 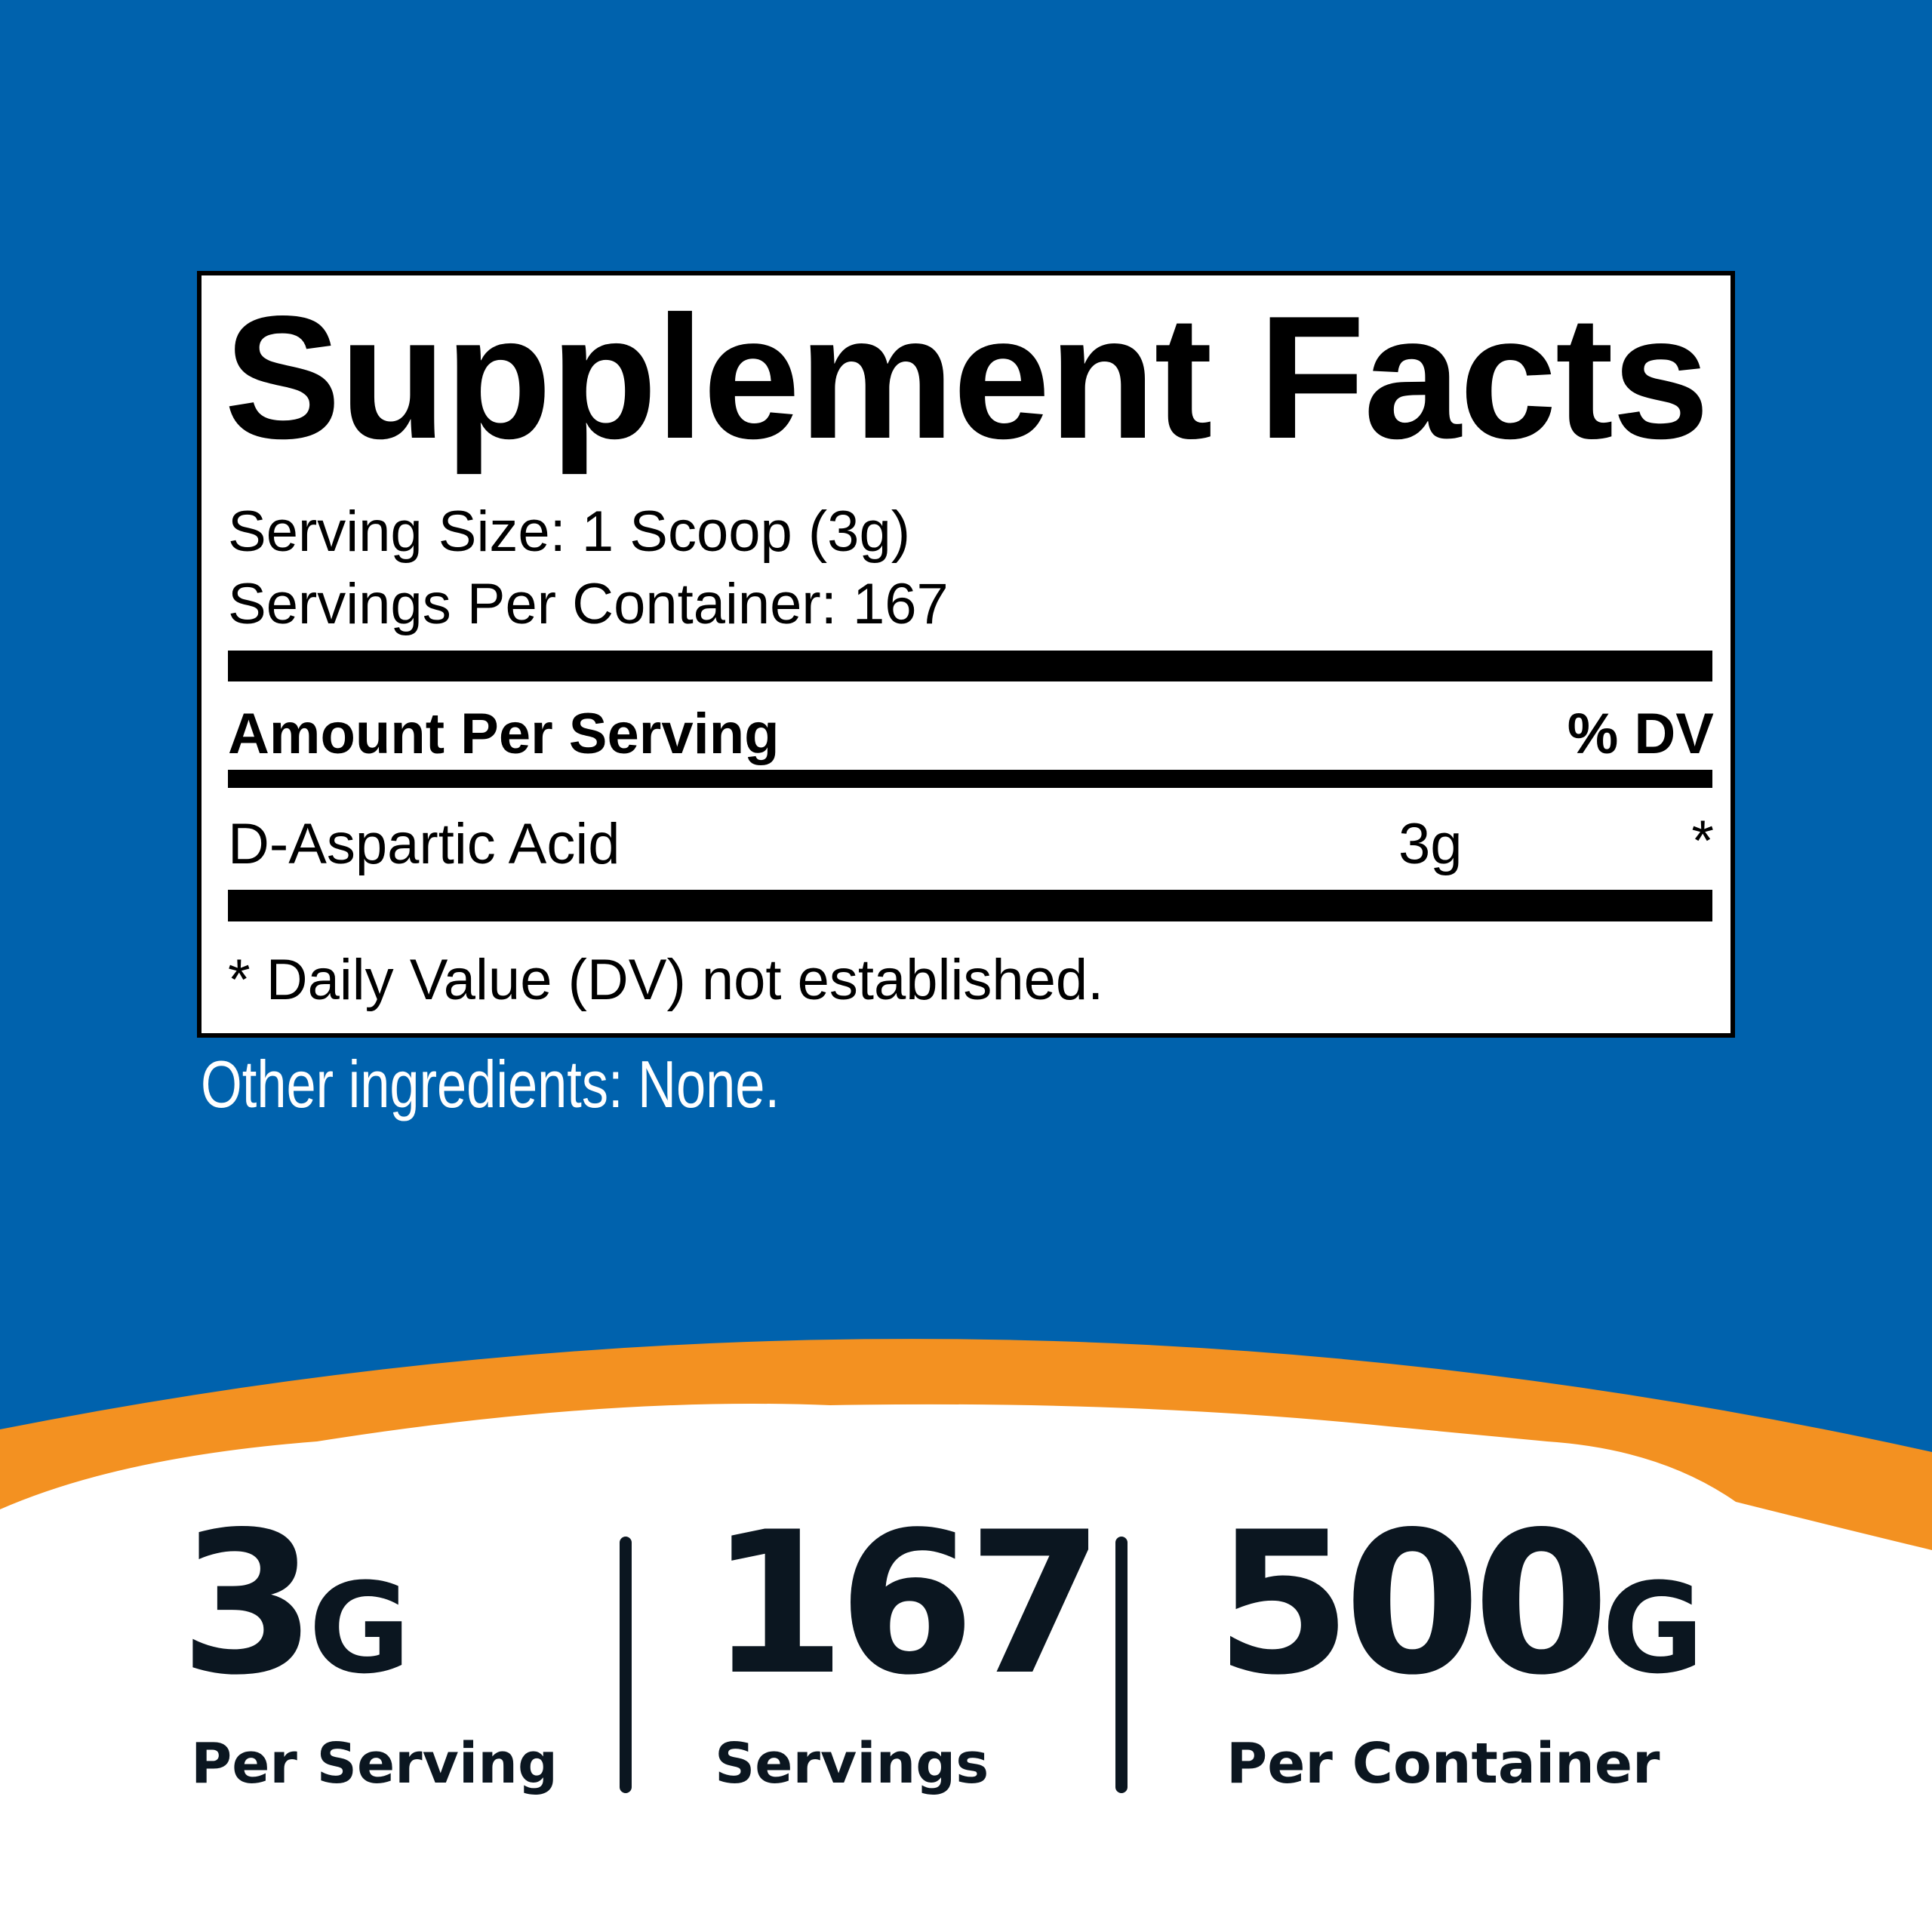 What do you see at coordinates (970, 779) in the screenshot?
I see `divider-medium` at bounding box center [970, 779].